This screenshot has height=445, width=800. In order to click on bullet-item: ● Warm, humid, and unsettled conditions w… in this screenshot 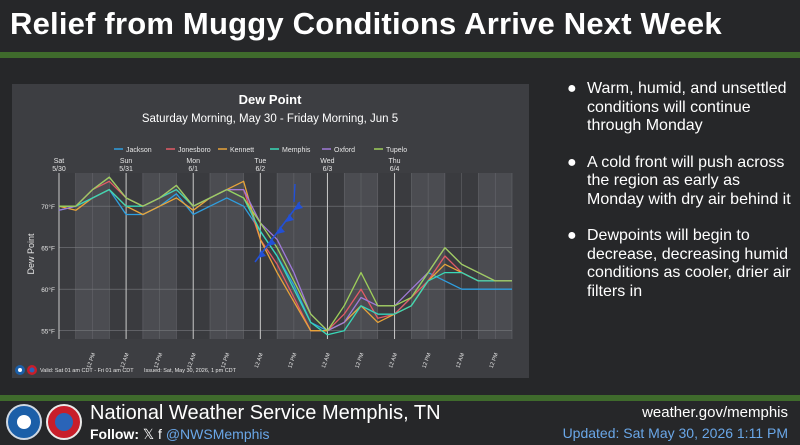, I will do `click(680, 108)`.